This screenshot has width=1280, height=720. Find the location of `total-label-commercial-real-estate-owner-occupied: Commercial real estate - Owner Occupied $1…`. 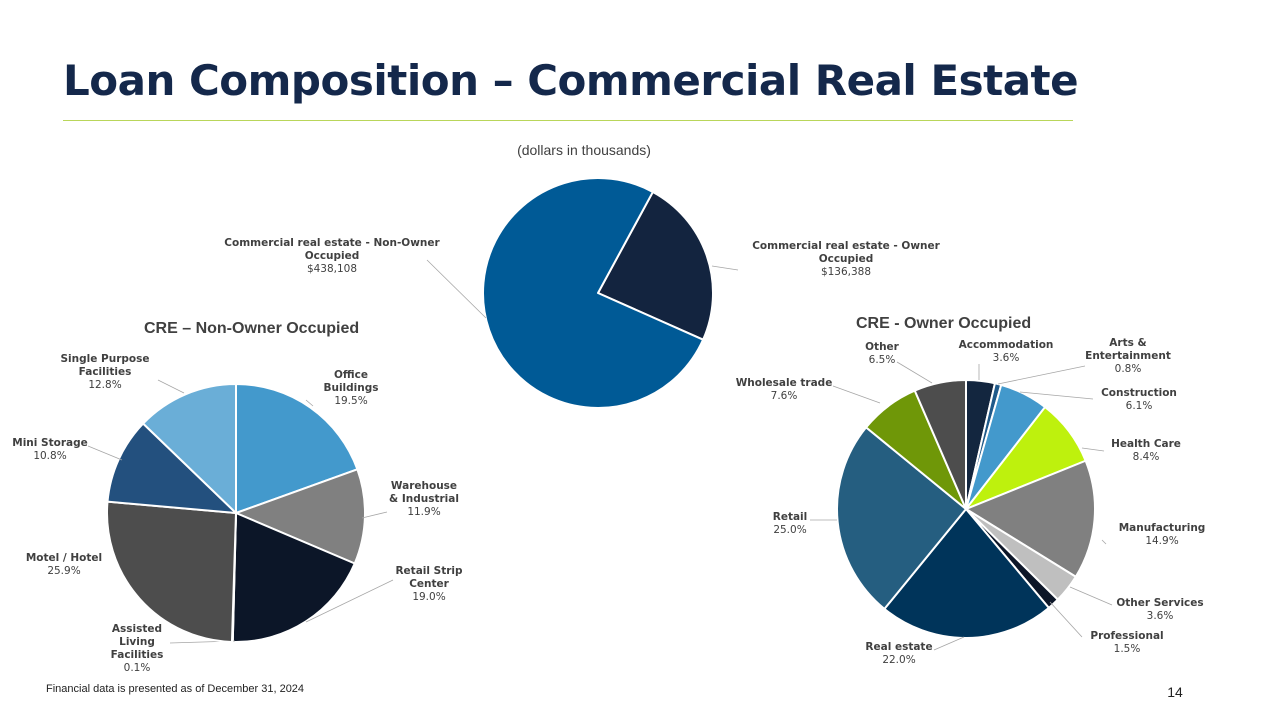

total-label-commercial-real-estate-owner-occupied: Commercial real estate - Owner Occupied $1… is located at coordinates (846, 259).